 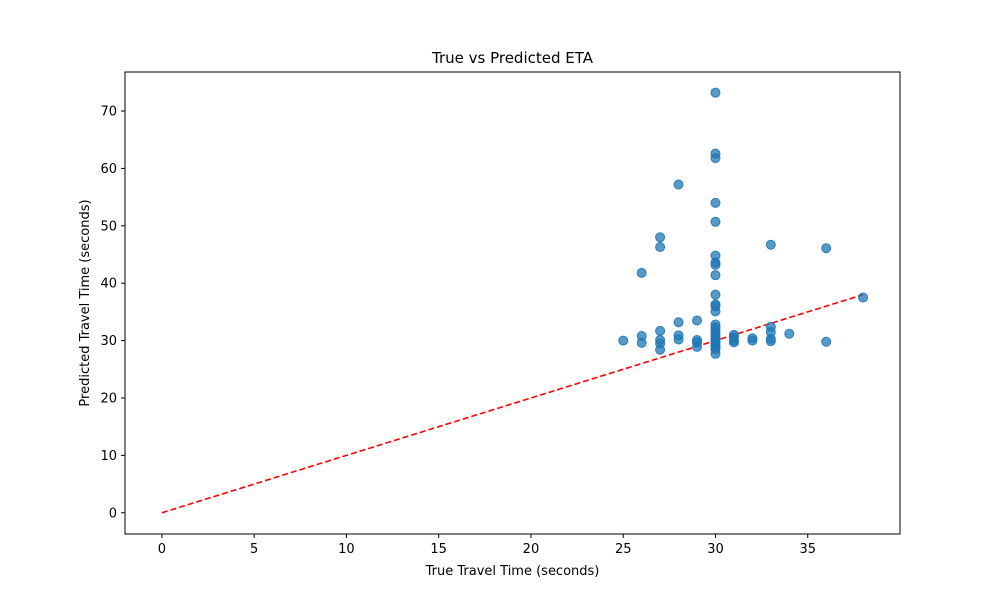 What do you see at coordinates (108, 169) in the screenshot?
I see `y-tick-label: 60` at bounding box center [108, 169].